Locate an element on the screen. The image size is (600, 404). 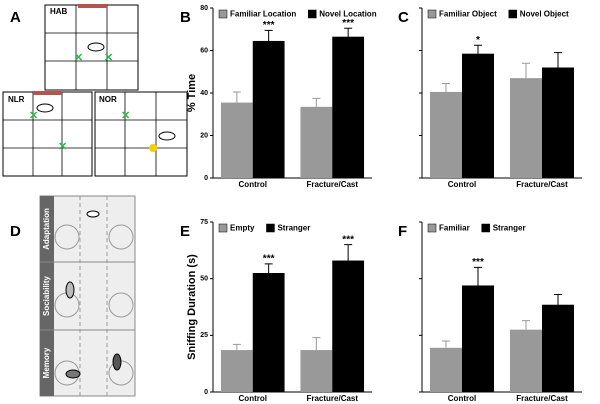
bar-chart: Control *** Fracture/Cast Familiar Stranger is located at coordinates (500, 312).